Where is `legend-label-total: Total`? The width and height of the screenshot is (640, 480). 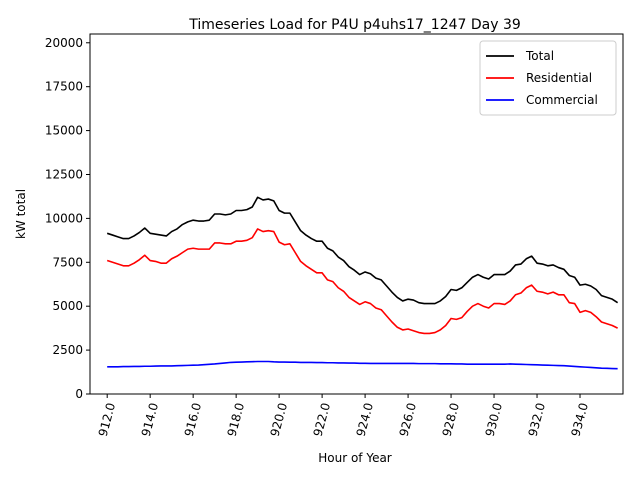
legend-label-total: Total is located at coordinates (539, 56).